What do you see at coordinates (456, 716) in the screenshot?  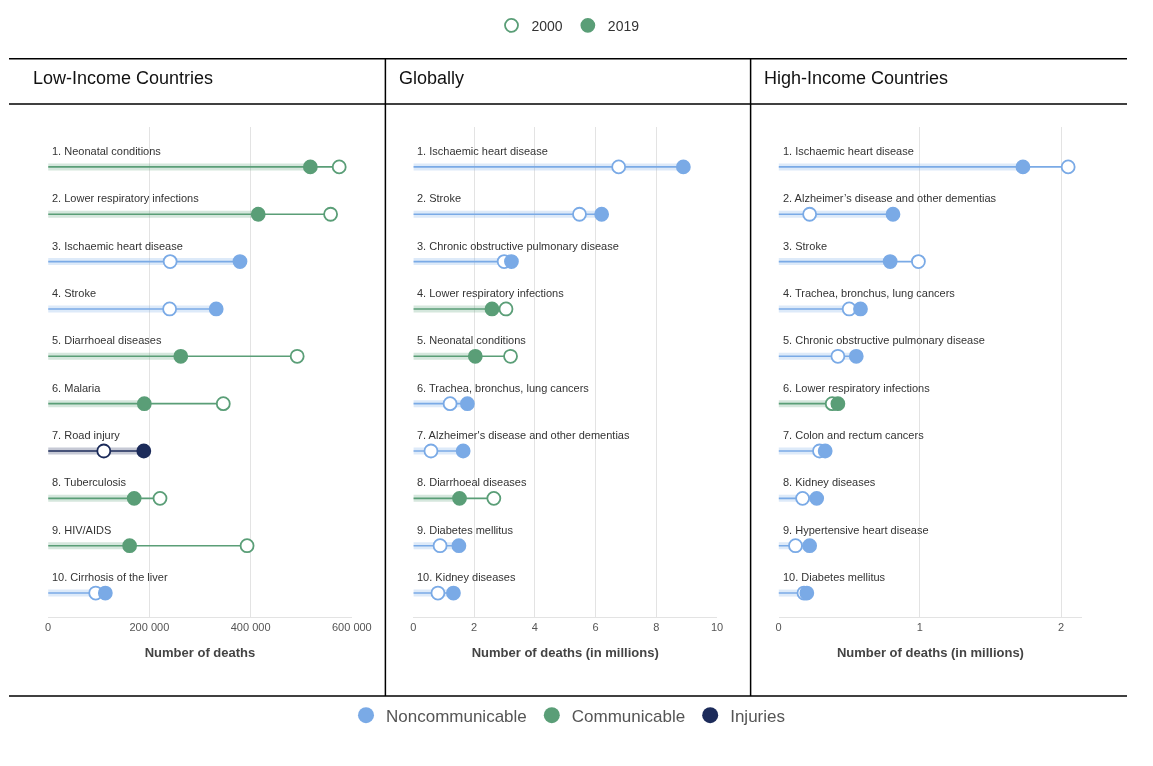 I see `category-label: Noncommunicable` at bounding box center [456, 716].